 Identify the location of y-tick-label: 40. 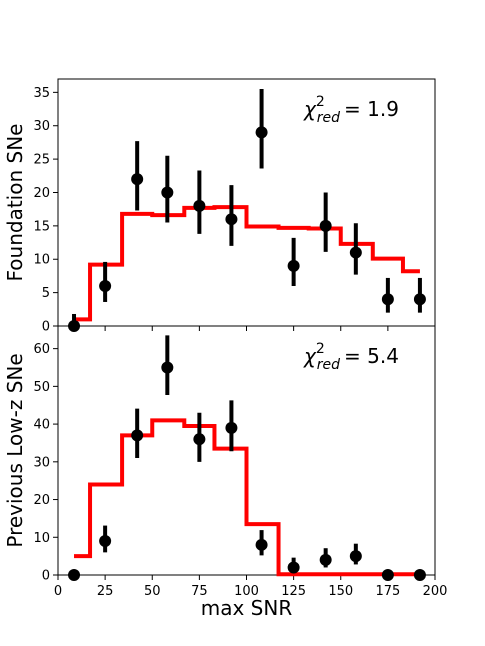
(41, 425).